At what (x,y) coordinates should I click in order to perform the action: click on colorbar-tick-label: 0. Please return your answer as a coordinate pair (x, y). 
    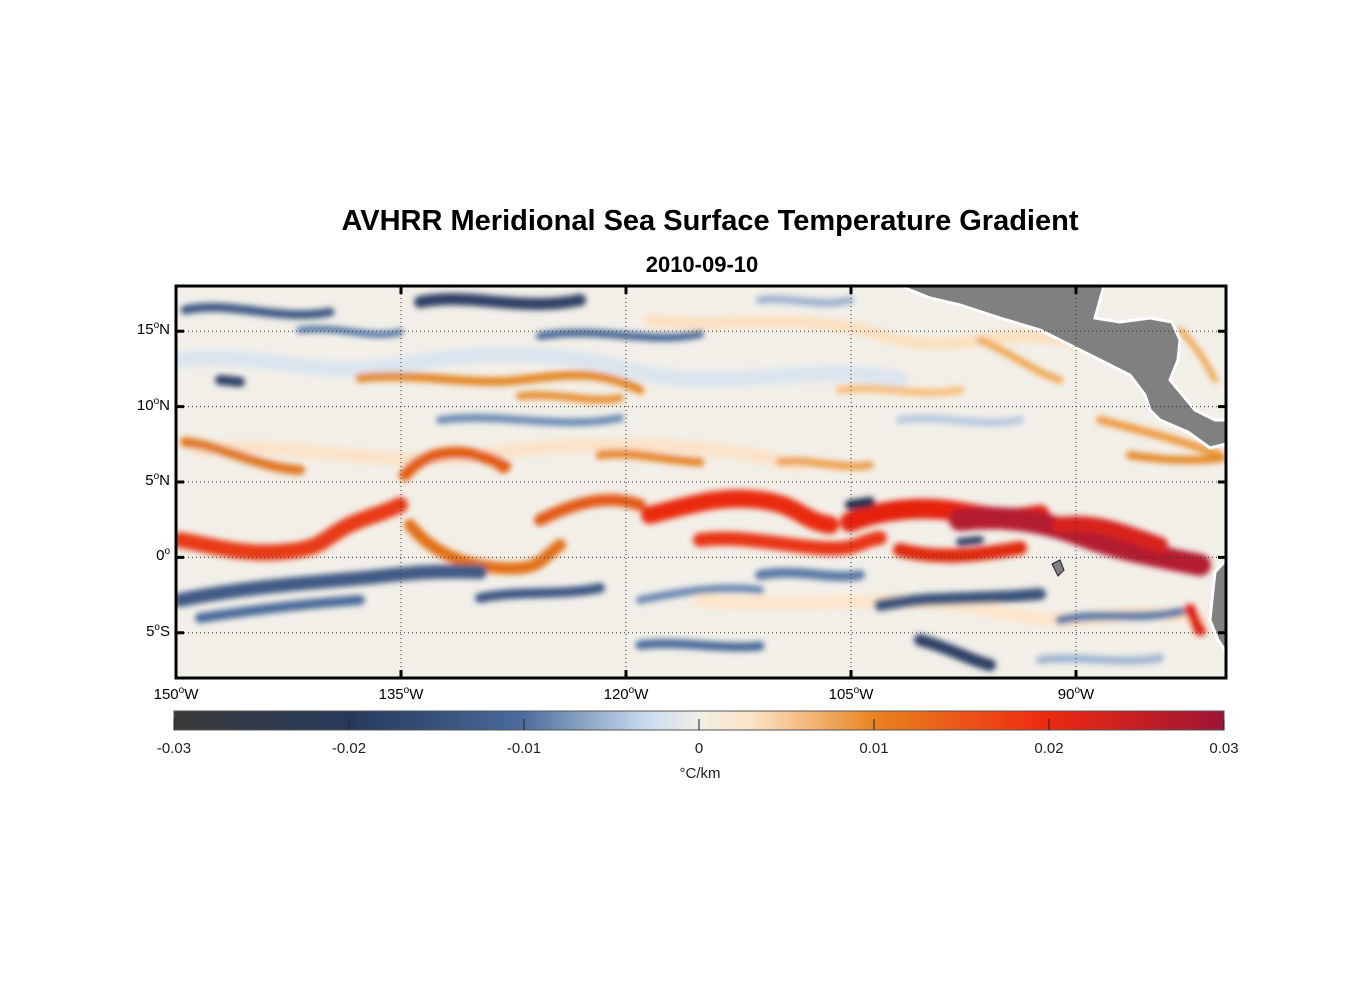
    Looking at the image, I should click on (699, 748).